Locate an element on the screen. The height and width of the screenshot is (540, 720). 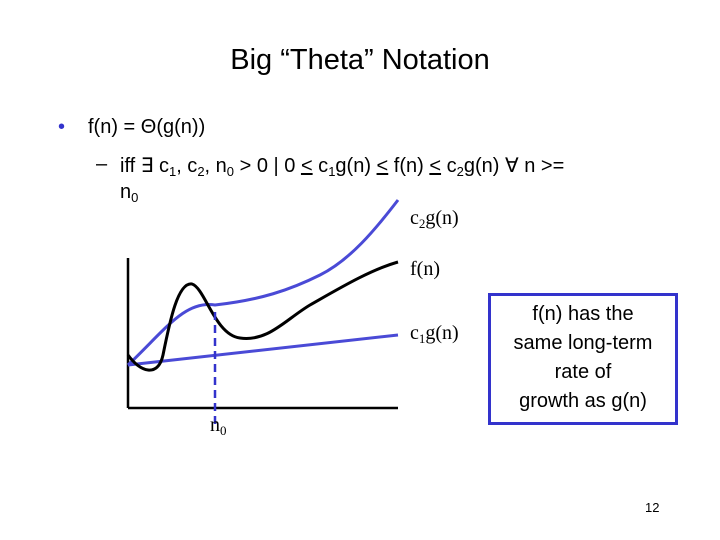
upper-curve is located at coordinates (263, 283).